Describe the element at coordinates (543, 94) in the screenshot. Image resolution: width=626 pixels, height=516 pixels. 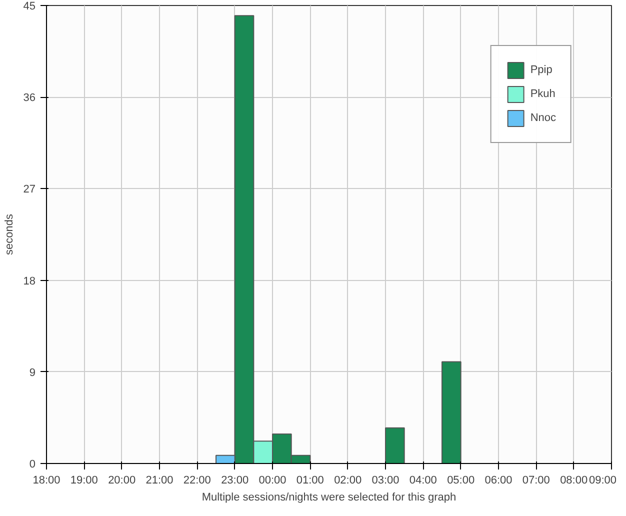
I see `legend-label: Pkuh` at that location.